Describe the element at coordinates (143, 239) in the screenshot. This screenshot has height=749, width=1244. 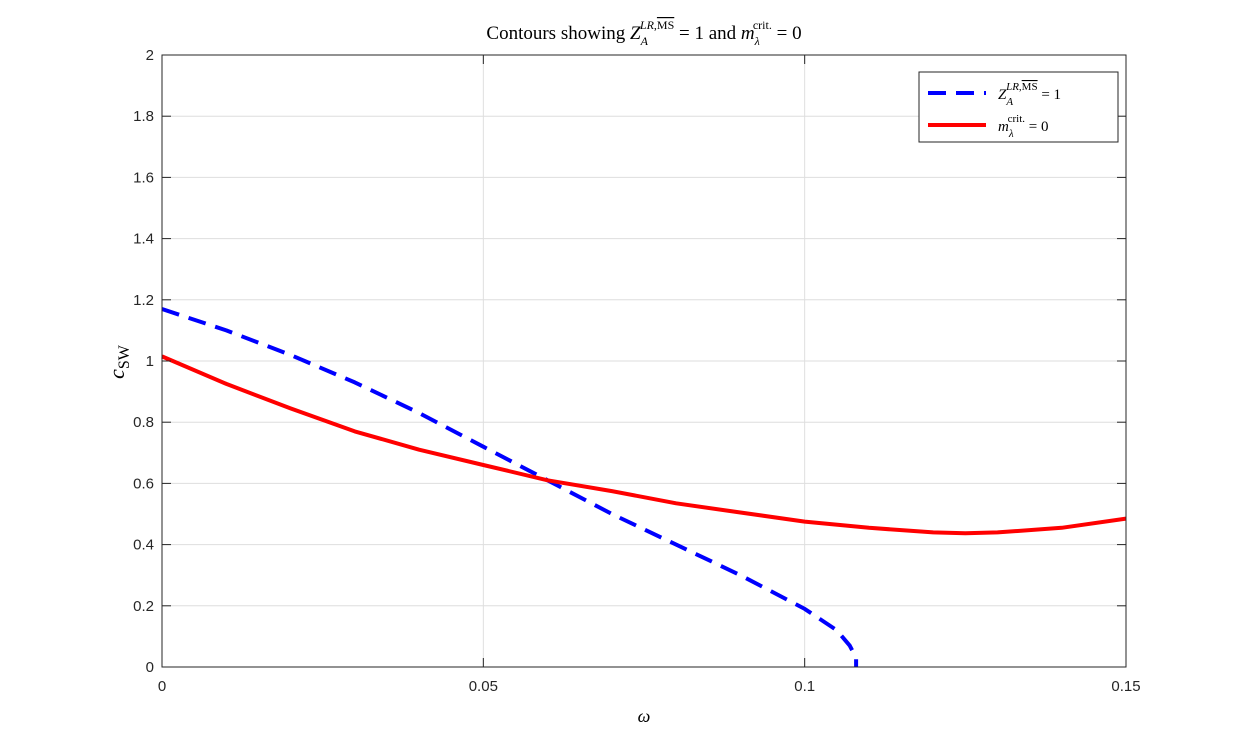
I see `y-tick-label: 1.4` at that location.